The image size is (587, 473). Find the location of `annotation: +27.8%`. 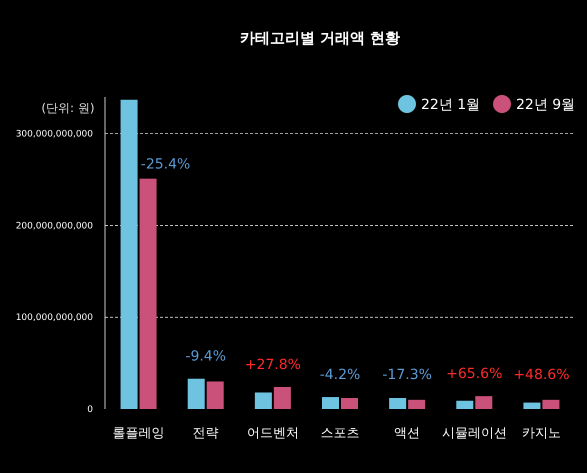

annotation: +27.8% is located at coordinates (272, 364).